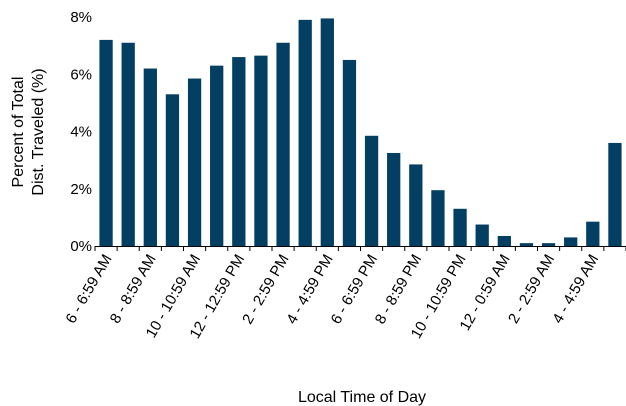  What do you see at coordinates (362, 397) in the screenshot?
I see `x-axis-title: Local Time of Day` at bounding box center [362, 397].